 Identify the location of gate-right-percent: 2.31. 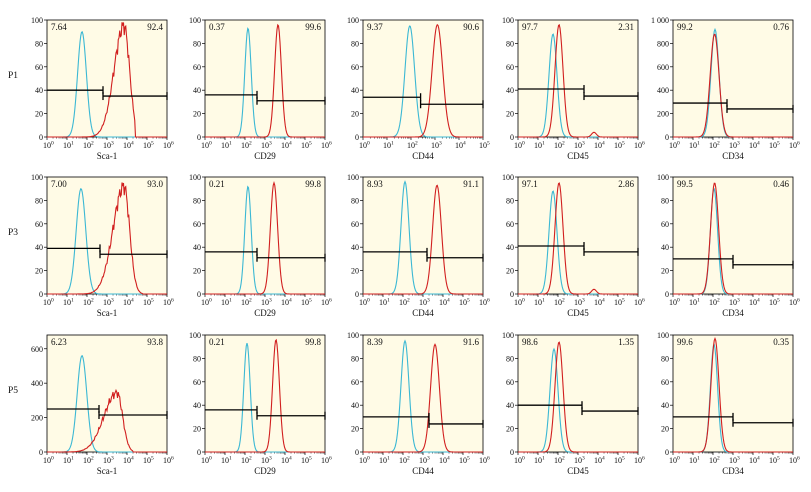
(626, 27).